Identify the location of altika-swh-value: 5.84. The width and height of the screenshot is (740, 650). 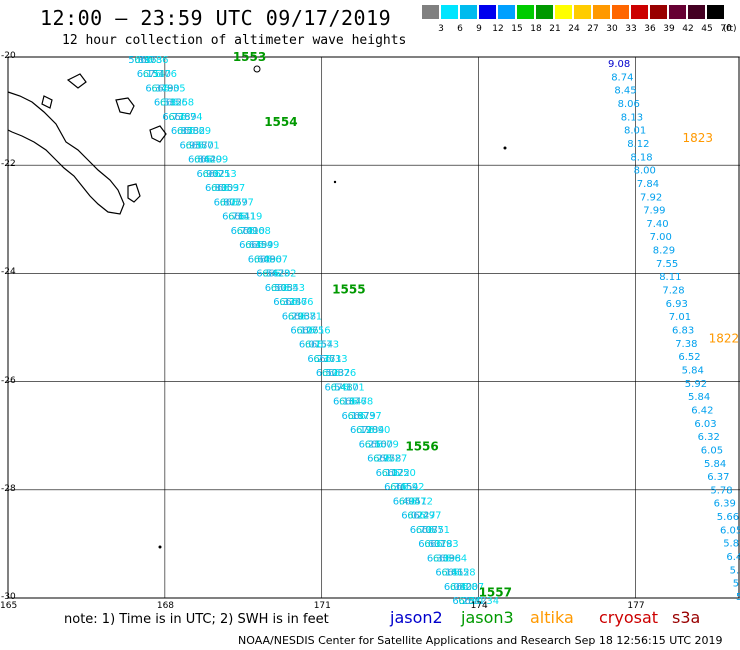
(699, 397).